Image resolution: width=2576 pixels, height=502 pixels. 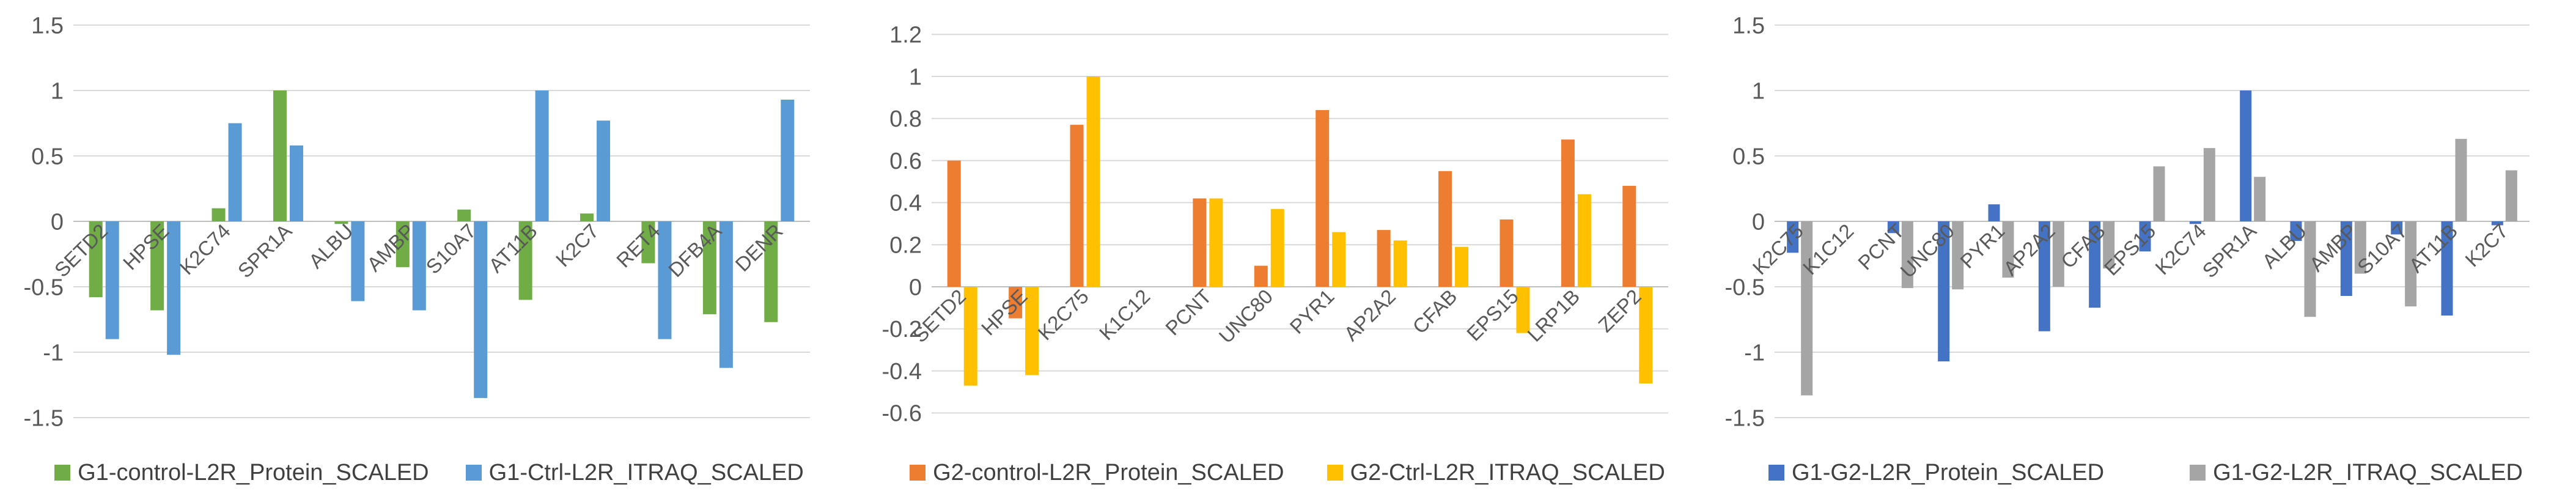 I want to click on legend-label: G2-control-L2R_Protein_SCALED, so click(x=1108, y=472).